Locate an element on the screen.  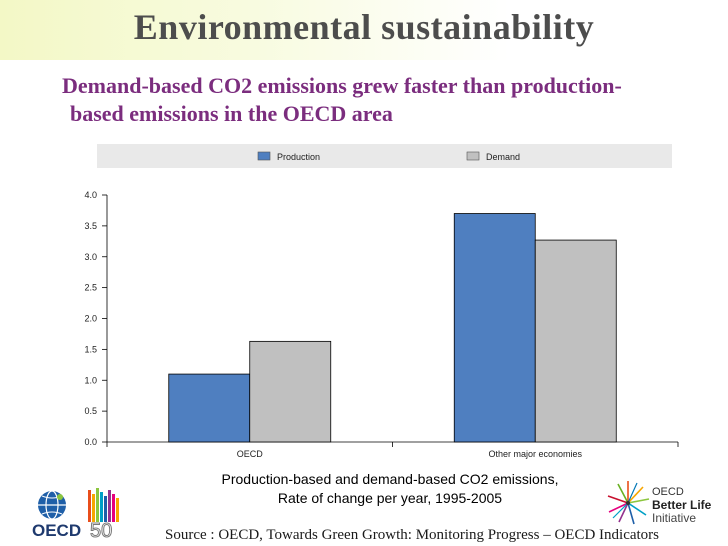
anniversary-number: 50 is located at coordinates (101, 530).